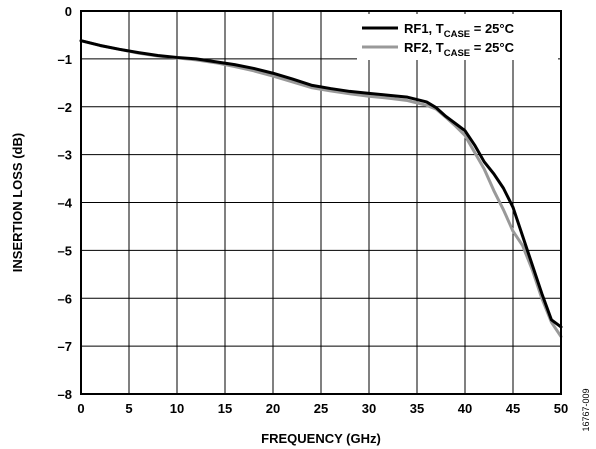  What do you see at coordinates (65, 107) in the screenshot?
I see `y-tick-label: –2` at bounding box center [65, 107].